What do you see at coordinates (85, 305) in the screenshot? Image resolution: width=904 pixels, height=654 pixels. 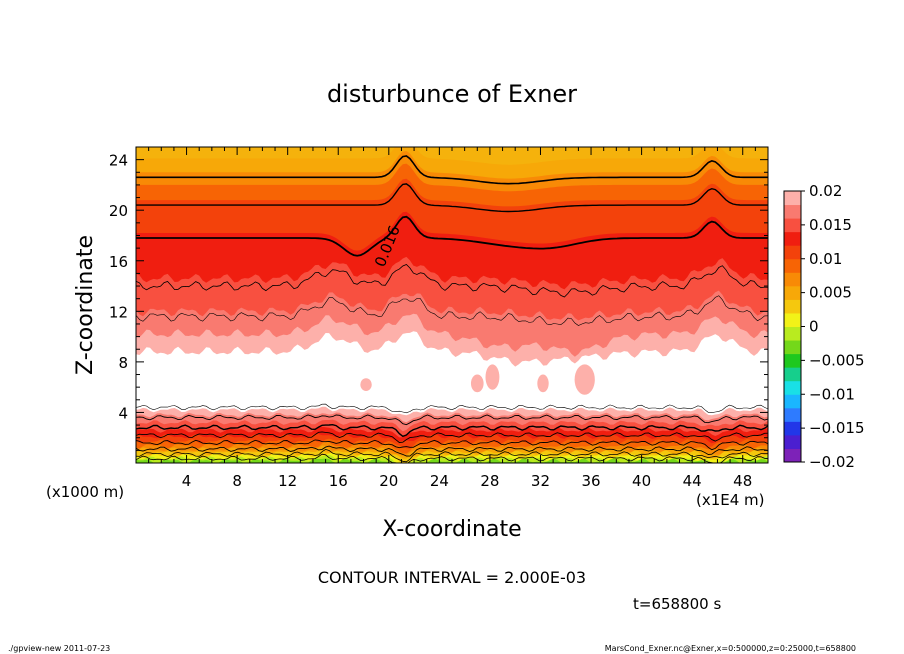 I see `y-axis-label: Z-coordinate` at bounding box center [85, 305].